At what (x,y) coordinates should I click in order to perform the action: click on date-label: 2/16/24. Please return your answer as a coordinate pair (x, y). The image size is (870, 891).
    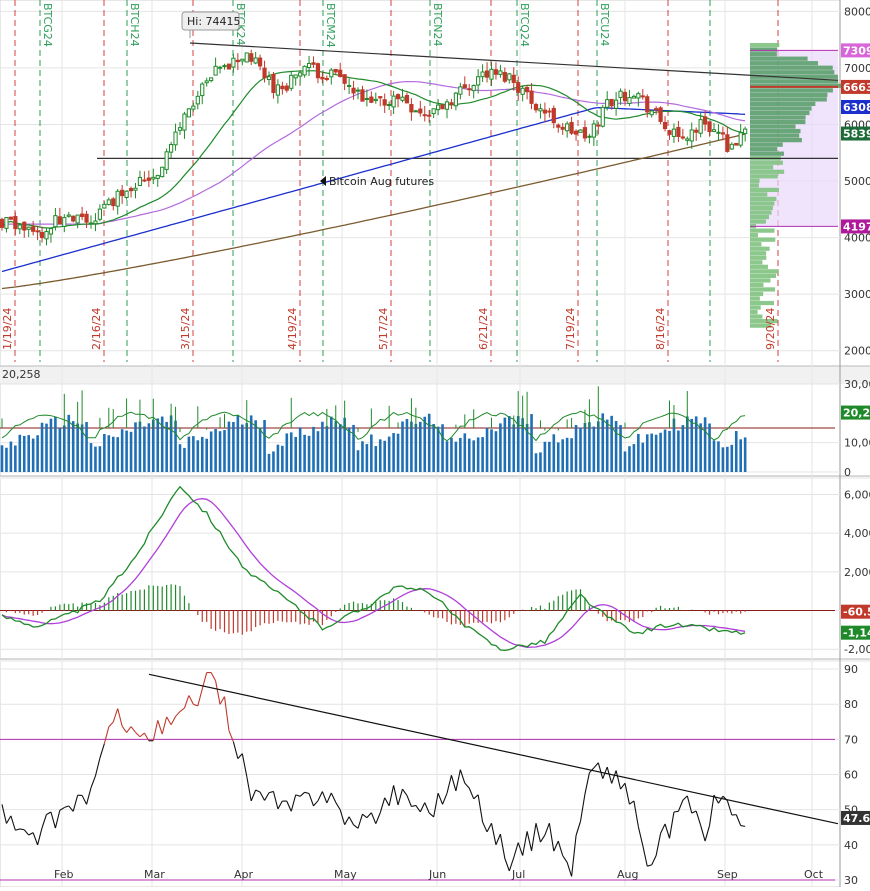
    Looking at the image, I should click on (96, 329).